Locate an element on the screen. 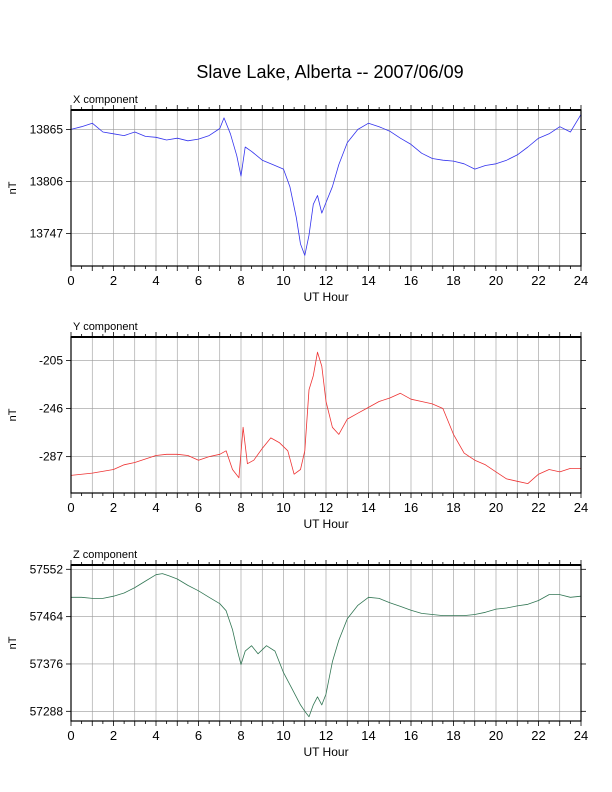 The image size is (612, 792). y-tick-label: 57464 is located at coordinates (47, 617).